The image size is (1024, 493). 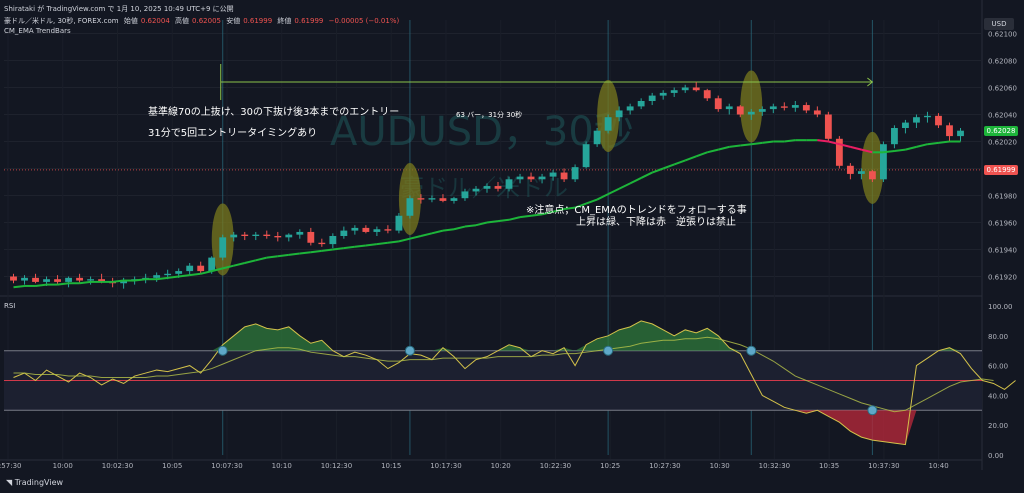 I want to click on rsi-tick-label: 60.00, so click(x=998, y=367).